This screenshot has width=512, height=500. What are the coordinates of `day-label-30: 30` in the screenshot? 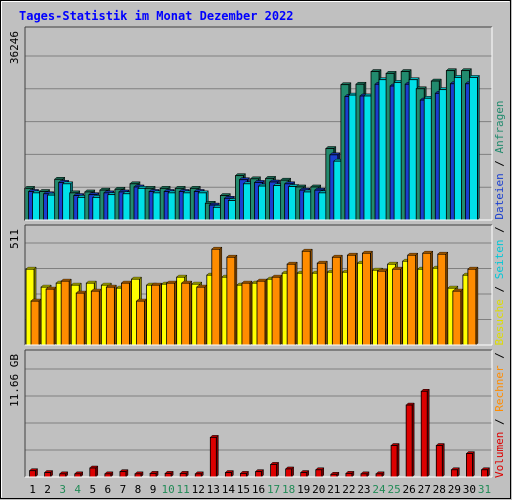 It's located at (469, 489).